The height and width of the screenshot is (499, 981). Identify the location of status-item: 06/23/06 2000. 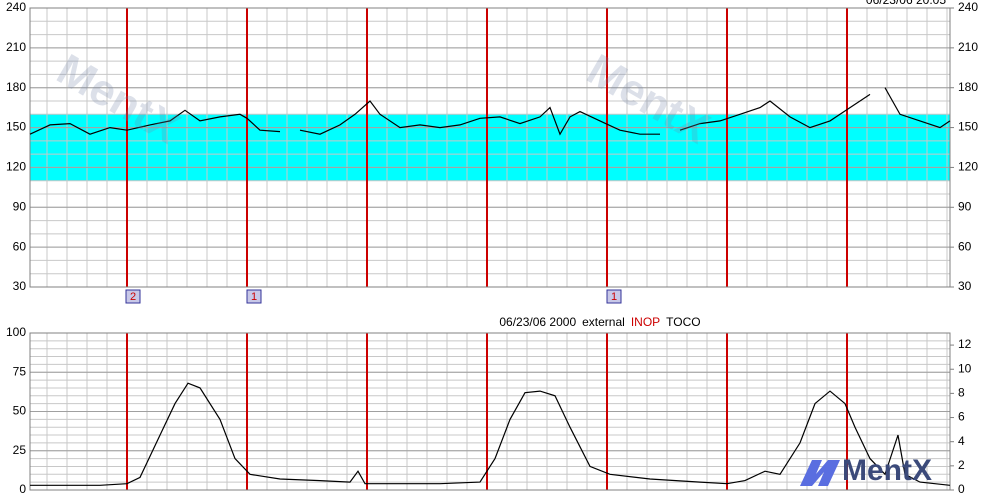
(537, 322).